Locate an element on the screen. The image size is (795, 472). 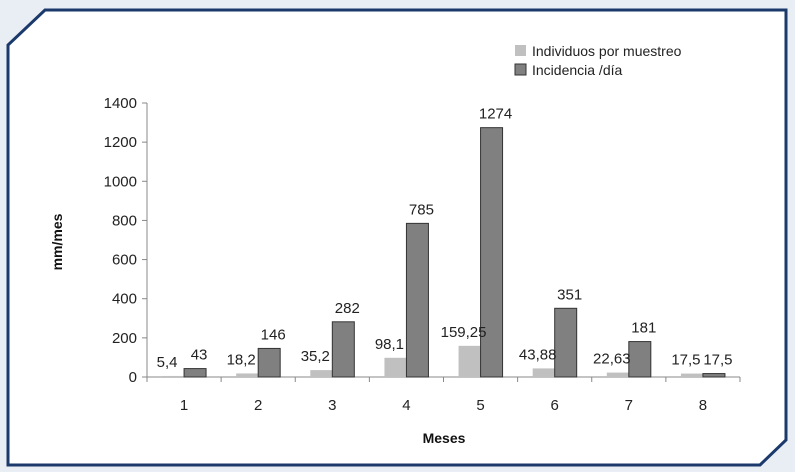
data-label: 18,2 is located at coordinates (241, 359).